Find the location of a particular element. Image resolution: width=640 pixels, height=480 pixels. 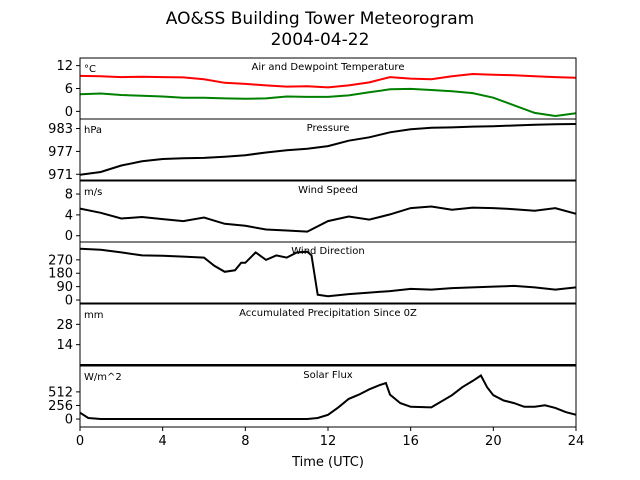

y-tick-label: 90 is located at coordinates (64, 287).